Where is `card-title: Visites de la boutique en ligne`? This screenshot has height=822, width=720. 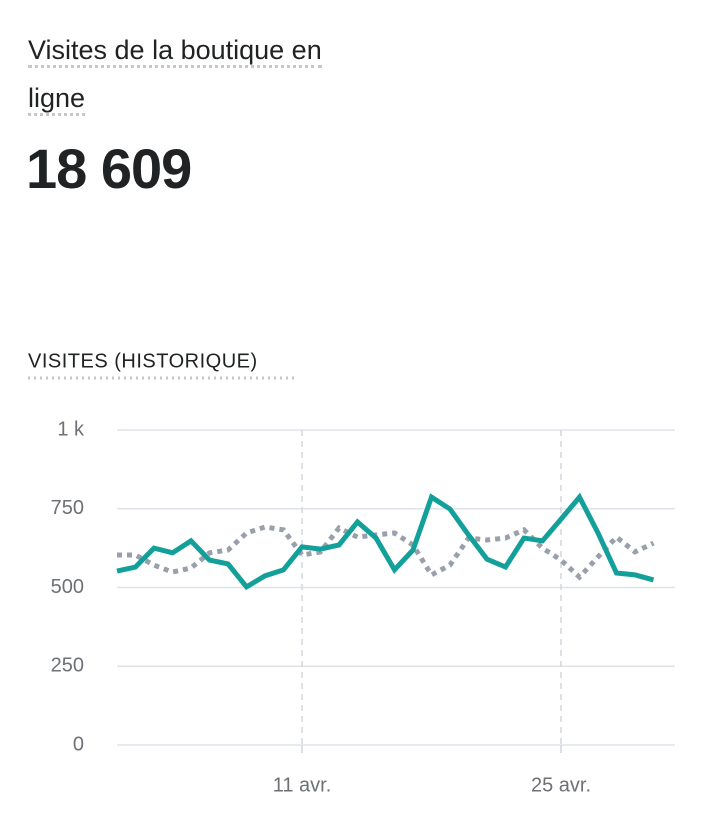
card-title: Visites de la boutique en ligne is located at coordinates (198, 74).